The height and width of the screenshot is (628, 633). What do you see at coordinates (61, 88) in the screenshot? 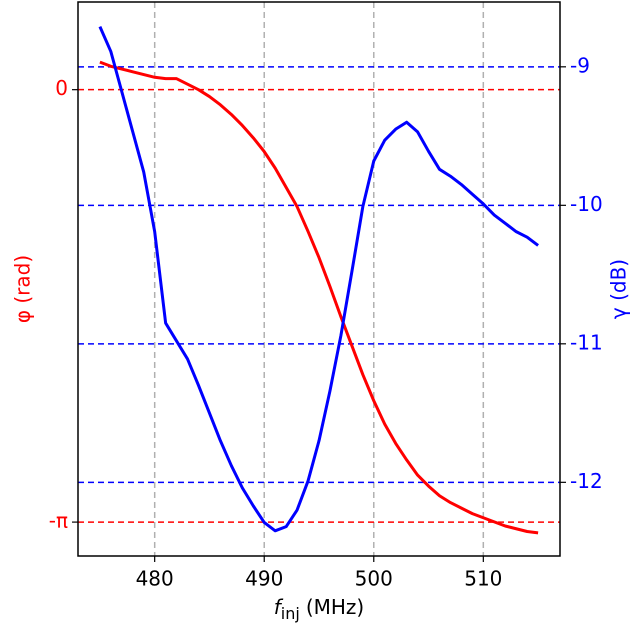
I see `y-tick-label: 0` at bounding box center [61, 88].